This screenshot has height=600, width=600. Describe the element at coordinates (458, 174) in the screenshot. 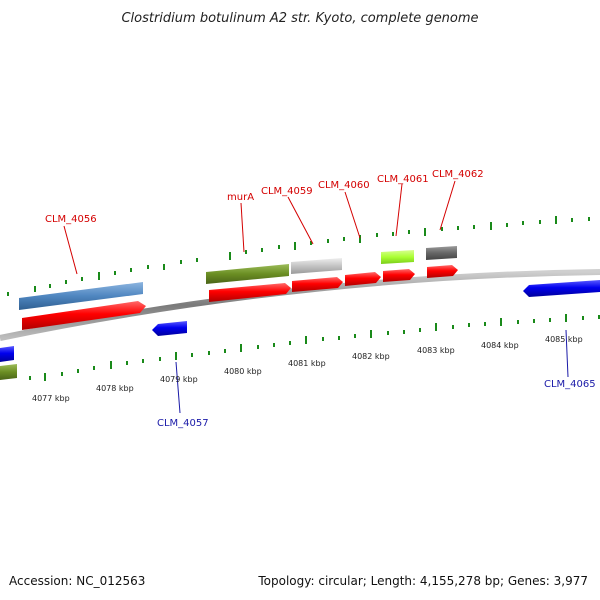

I see `gene-label-clm4062: CLM_4062` at that location.